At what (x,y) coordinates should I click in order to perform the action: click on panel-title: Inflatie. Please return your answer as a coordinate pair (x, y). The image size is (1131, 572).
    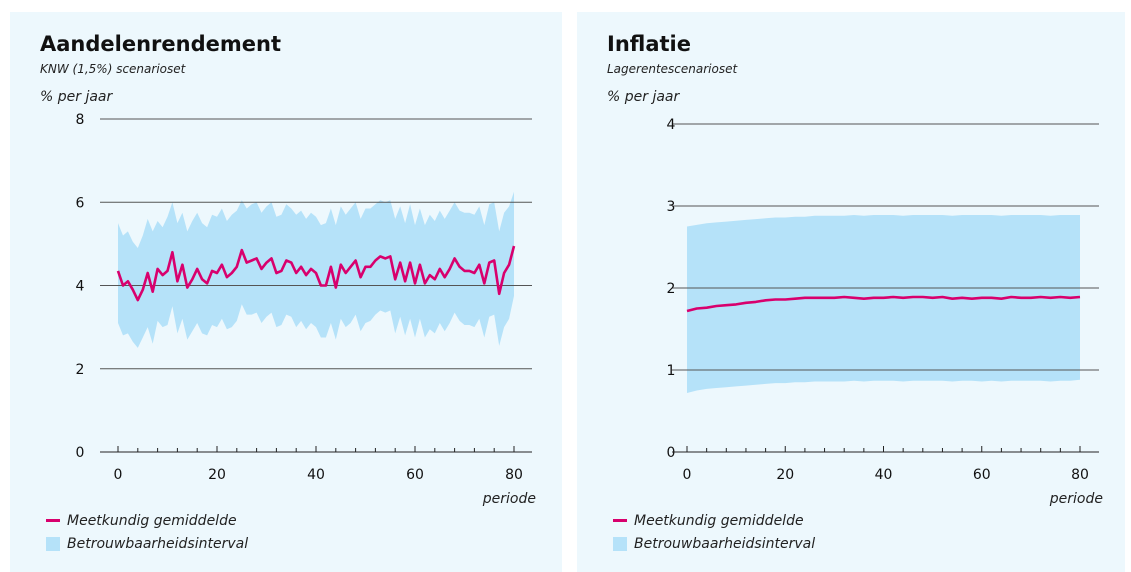
    Looking at the image, I should click on (649, 44).